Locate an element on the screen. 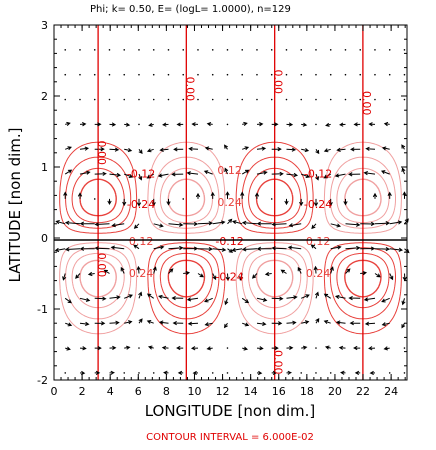 This screenshot has height=450, width=436. x-tick-label: 12 is located at coordinates (223, 391).